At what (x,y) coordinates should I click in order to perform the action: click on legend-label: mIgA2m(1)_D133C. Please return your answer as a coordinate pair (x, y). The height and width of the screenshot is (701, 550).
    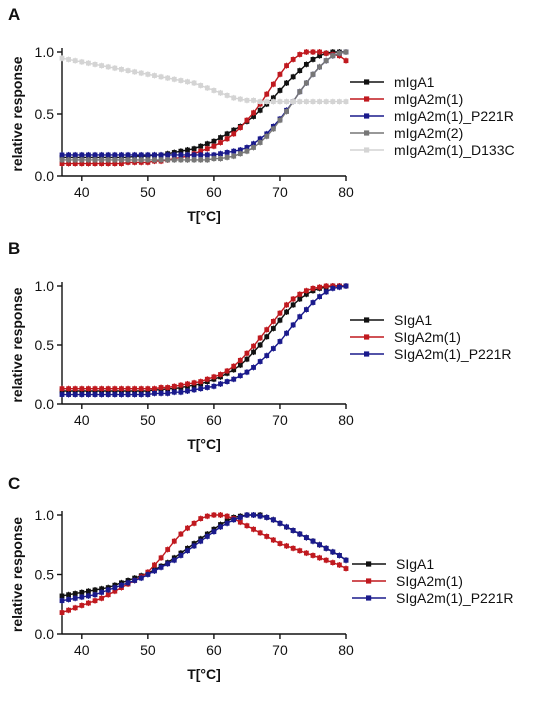
    Looking at the image, I should click on (454, 150).